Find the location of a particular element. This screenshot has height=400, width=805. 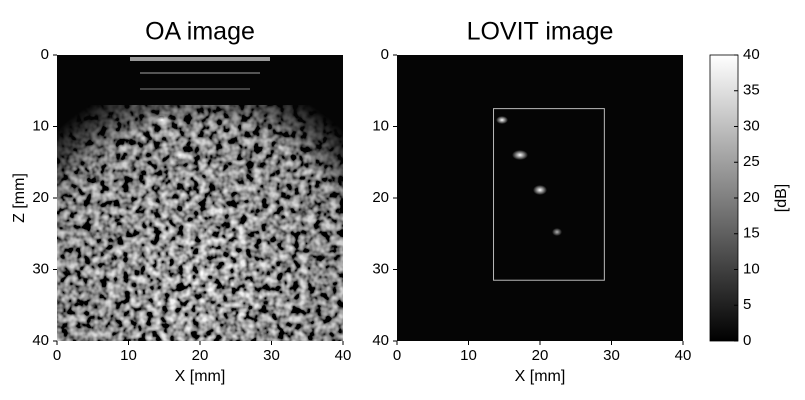

colorbar-label: [dB] is located at coordinates (781, 198).